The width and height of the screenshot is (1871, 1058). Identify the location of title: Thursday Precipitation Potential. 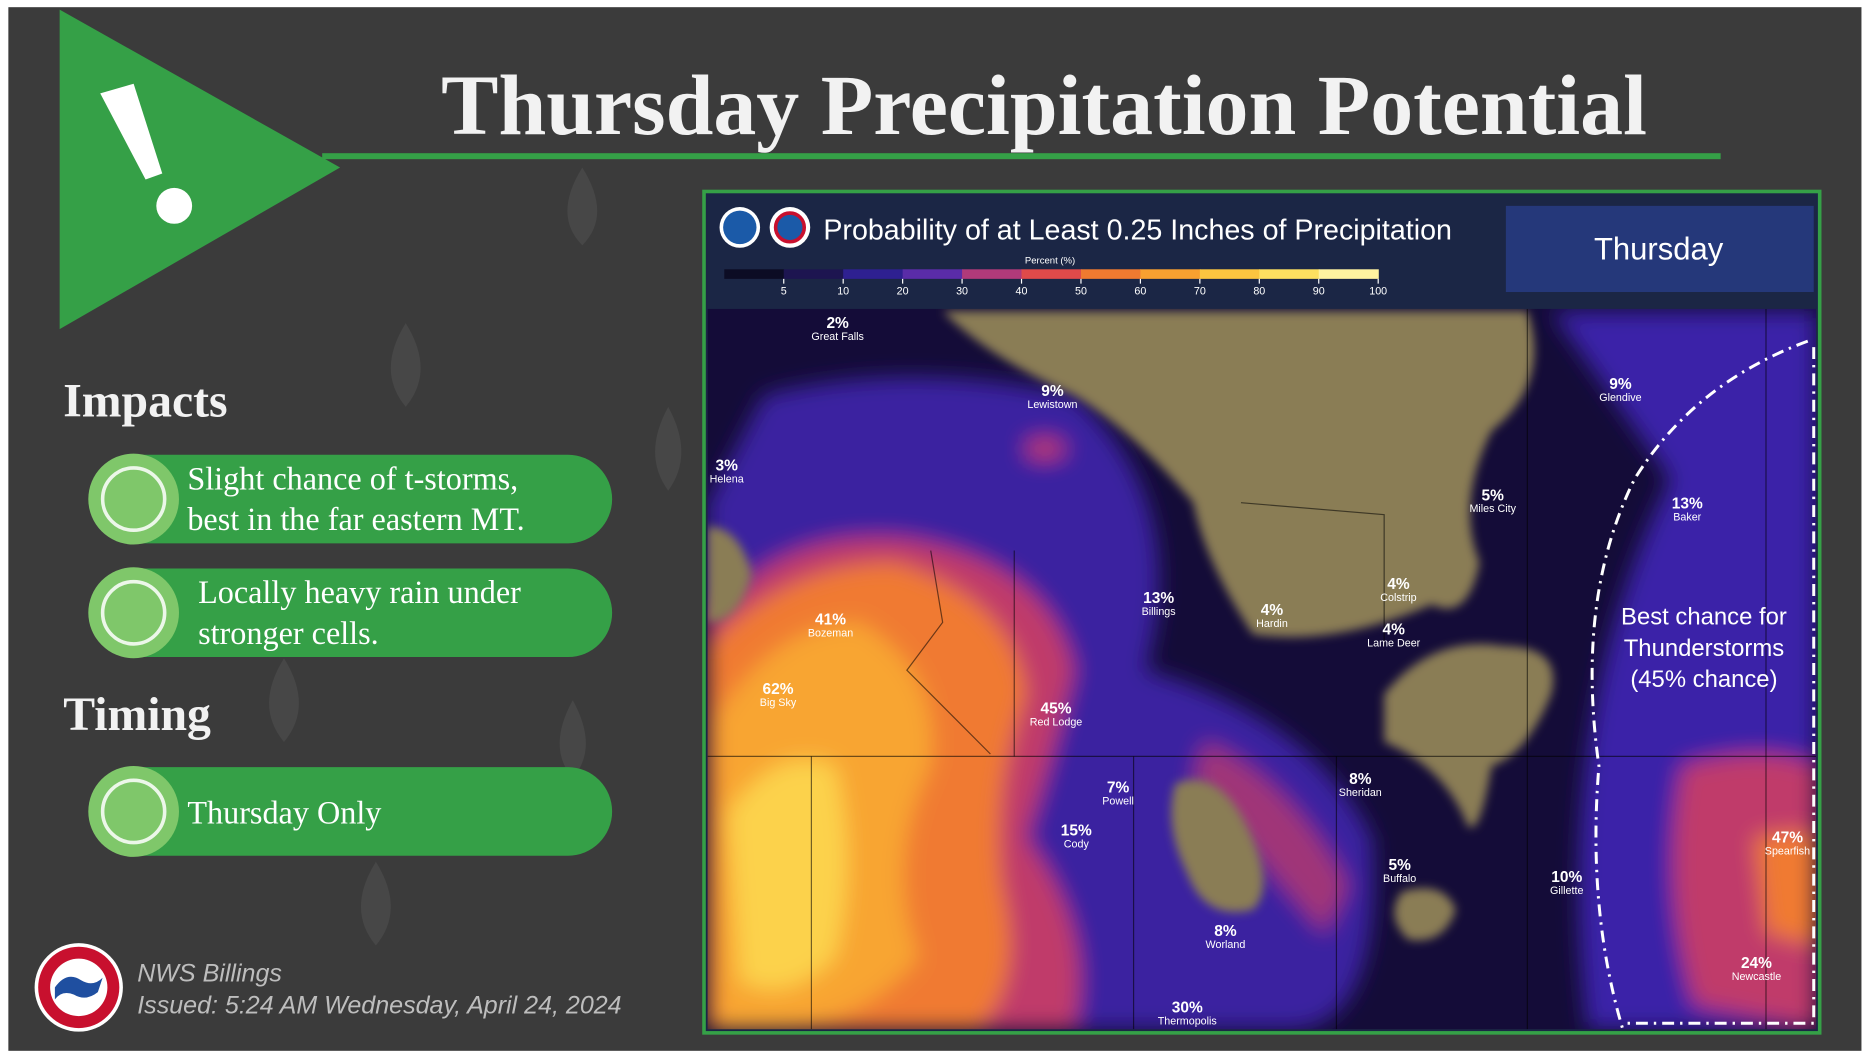
(1044, 105).